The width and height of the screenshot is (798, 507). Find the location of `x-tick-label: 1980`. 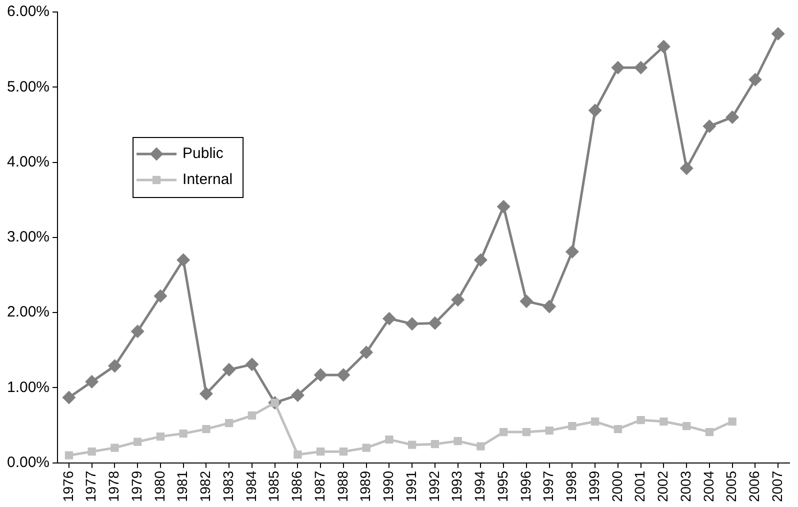

x-tick-label: 1980 is located at coordinates (159, 486).